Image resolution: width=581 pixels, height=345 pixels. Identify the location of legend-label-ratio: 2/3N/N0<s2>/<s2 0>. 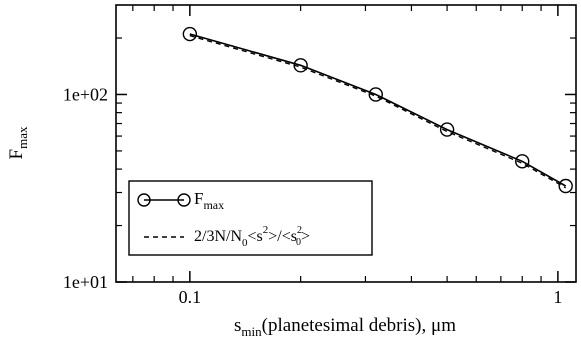
(252, 236).